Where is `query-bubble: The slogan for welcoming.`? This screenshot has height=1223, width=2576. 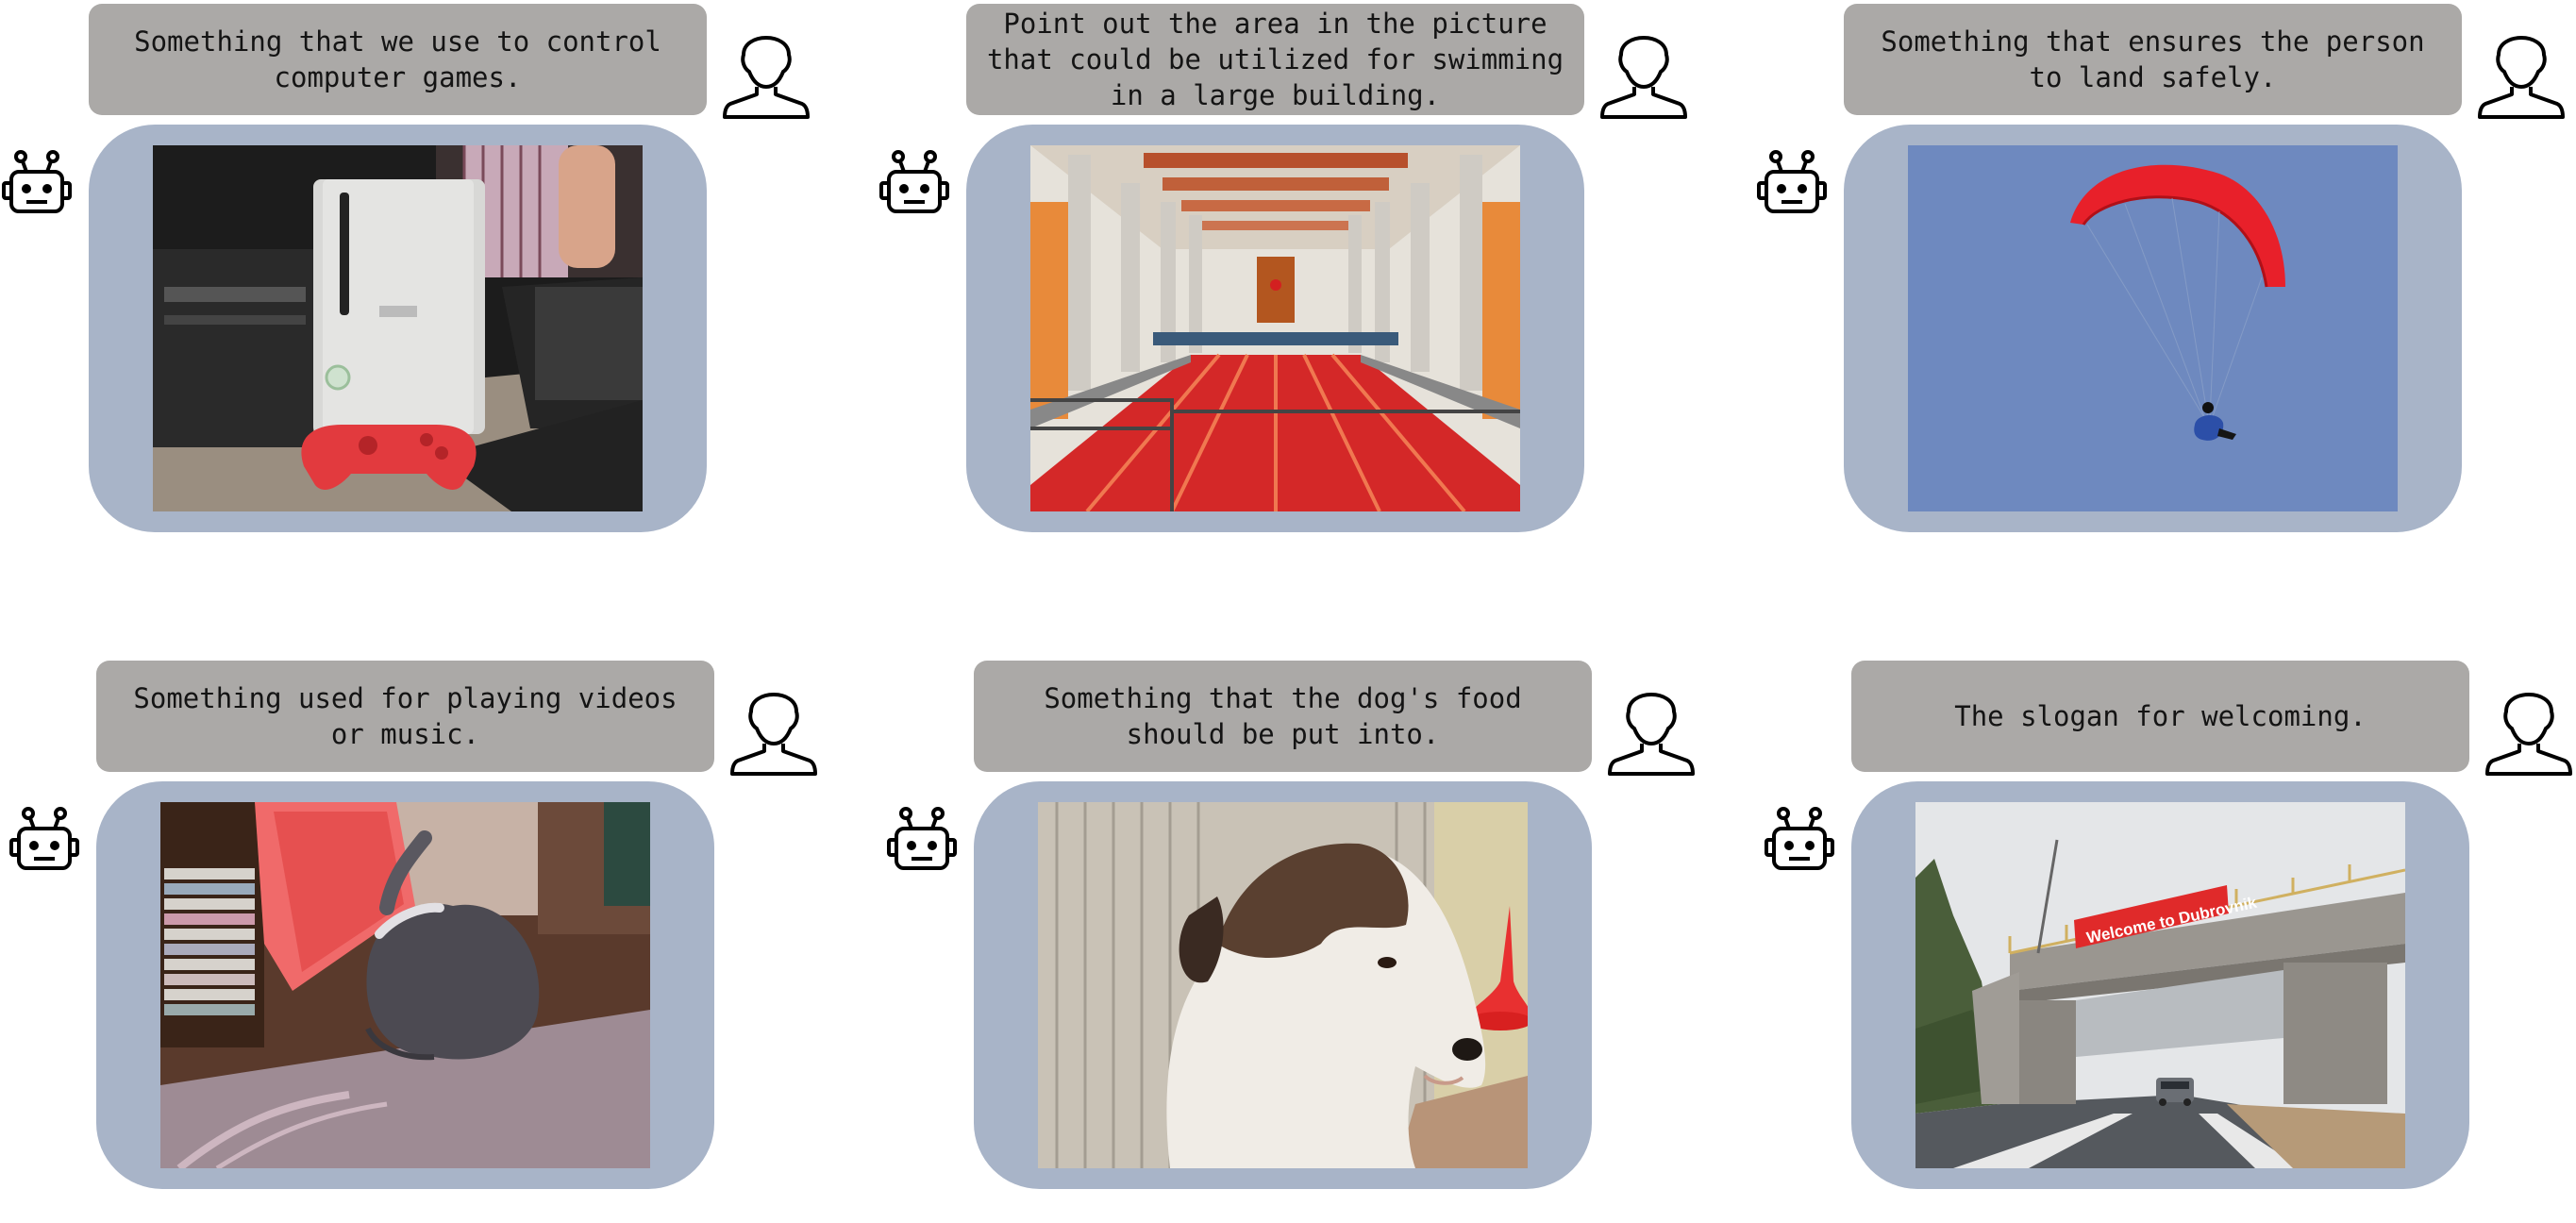
query-bubble: The slogan for welcoming. is located at coordinates (2160, 716).